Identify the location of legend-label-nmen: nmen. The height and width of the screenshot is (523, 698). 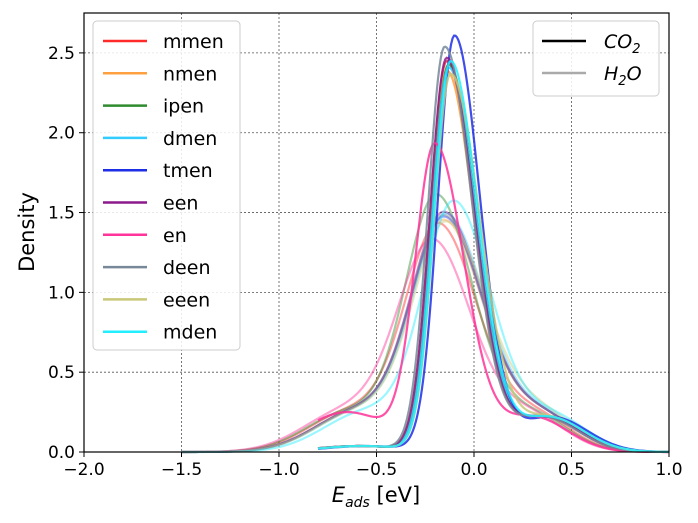
(190, 74).